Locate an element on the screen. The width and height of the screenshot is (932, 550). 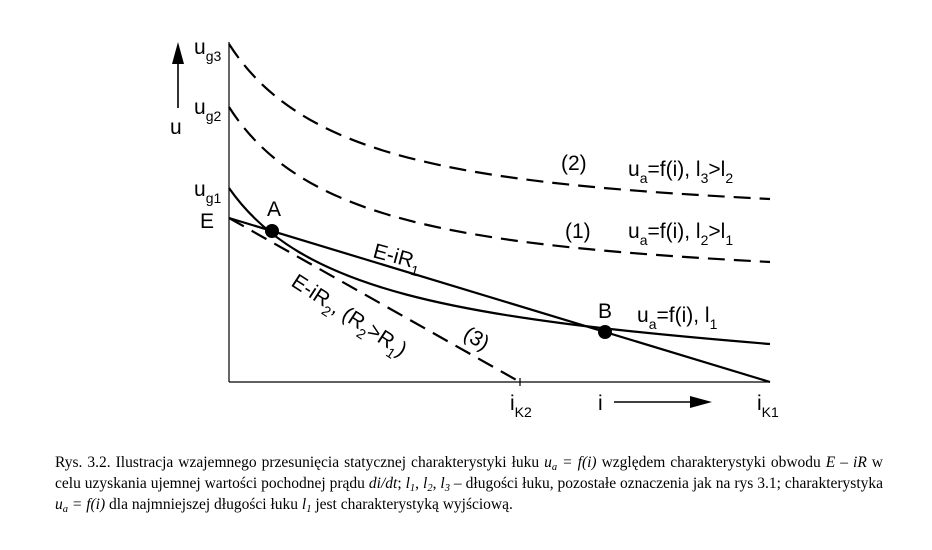
circuit-line-R2-dashed is located at coordinates (374, 300).